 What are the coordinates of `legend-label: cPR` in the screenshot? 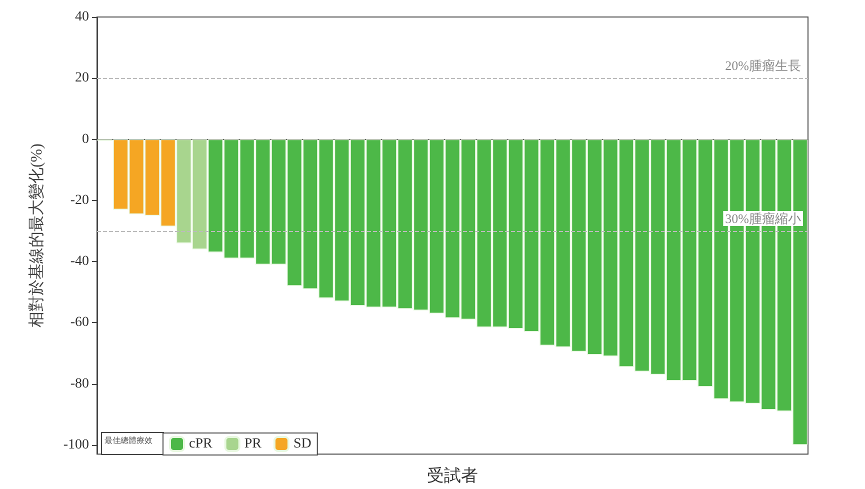 It's located at (201, 444).